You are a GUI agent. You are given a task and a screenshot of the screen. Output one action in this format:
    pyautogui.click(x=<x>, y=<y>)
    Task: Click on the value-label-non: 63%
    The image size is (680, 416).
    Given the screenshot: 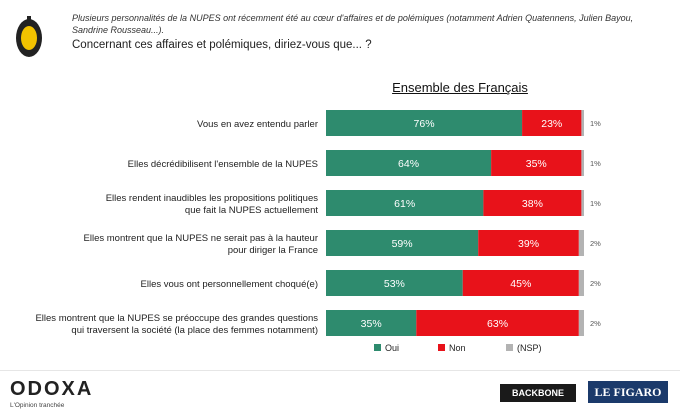 What is the action you would take?
    pyautogui.click(x=497, y=324)
    